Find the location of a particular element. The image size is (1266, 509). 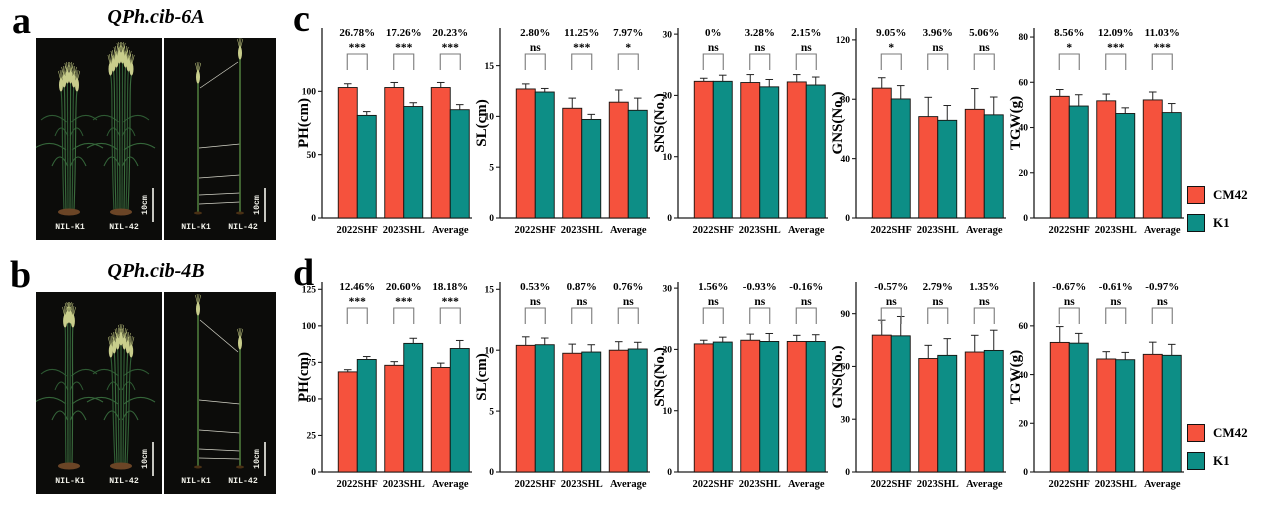

percent-change-label: 3.28% is located at coordinates (760, 33).